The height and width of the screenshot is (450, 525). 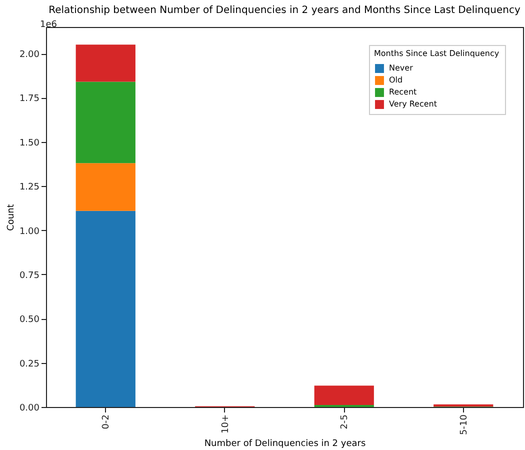 I want to click on x-tick-label: 0-2, so click(x=107, y=422).